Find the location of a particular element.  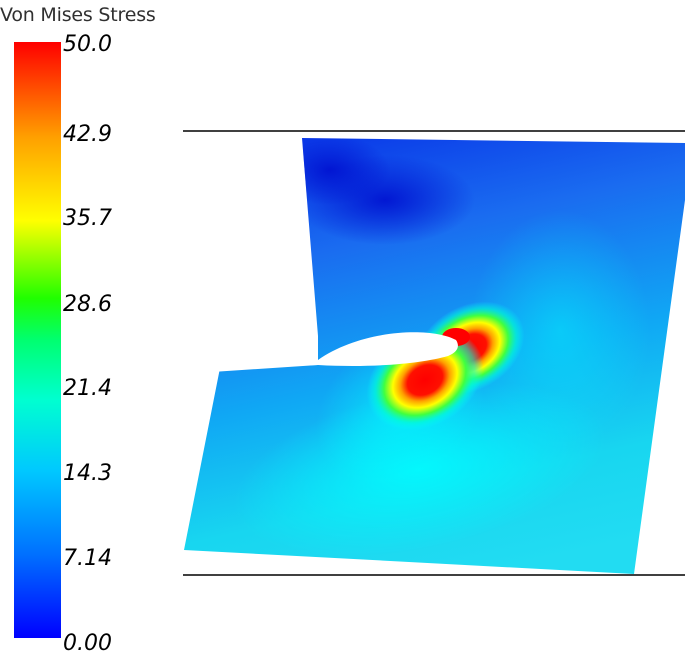

colorbar-tick-0: 0.00 is located at coordinates (87, 643).